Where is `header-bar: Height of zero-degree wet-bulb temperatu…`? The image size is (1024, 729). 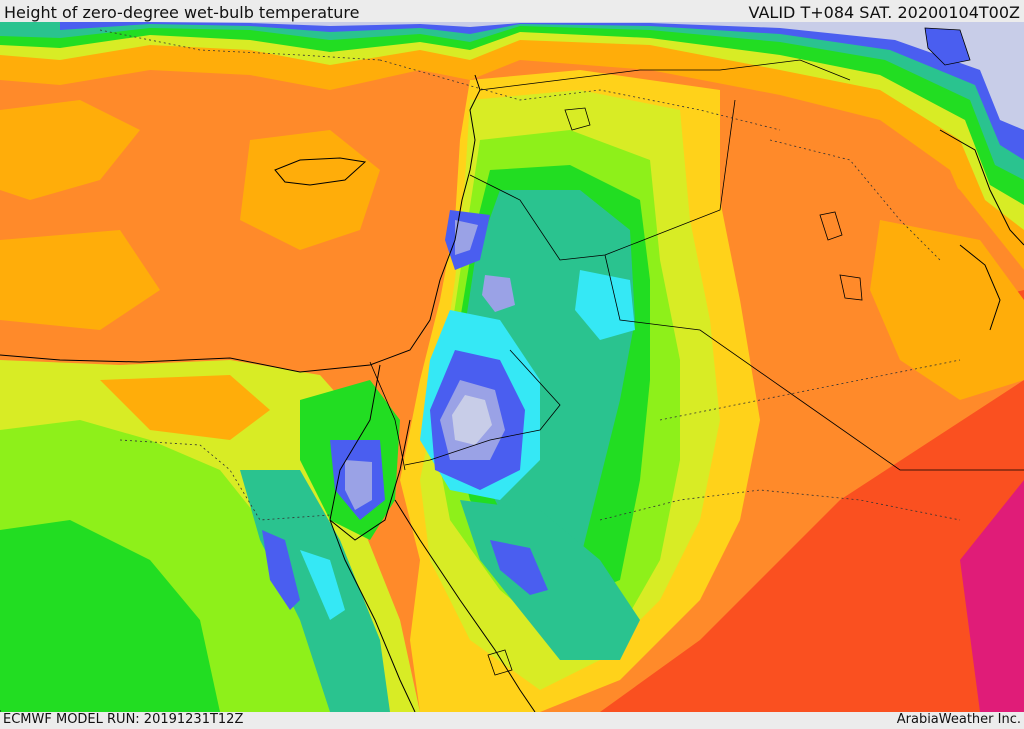 header-bar: Height of zero-degree wet-bulb temperatu… is located at coordinates (512, 11).